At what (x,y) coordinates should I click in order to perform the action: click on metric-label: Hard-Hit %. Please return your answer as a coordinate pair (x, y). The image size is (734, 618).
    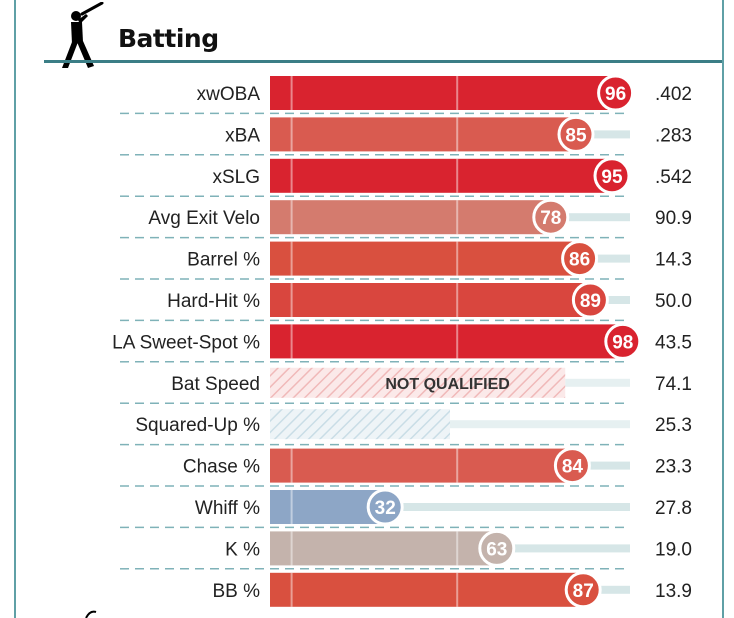
    Looking at the image, I should click on (213, 301).